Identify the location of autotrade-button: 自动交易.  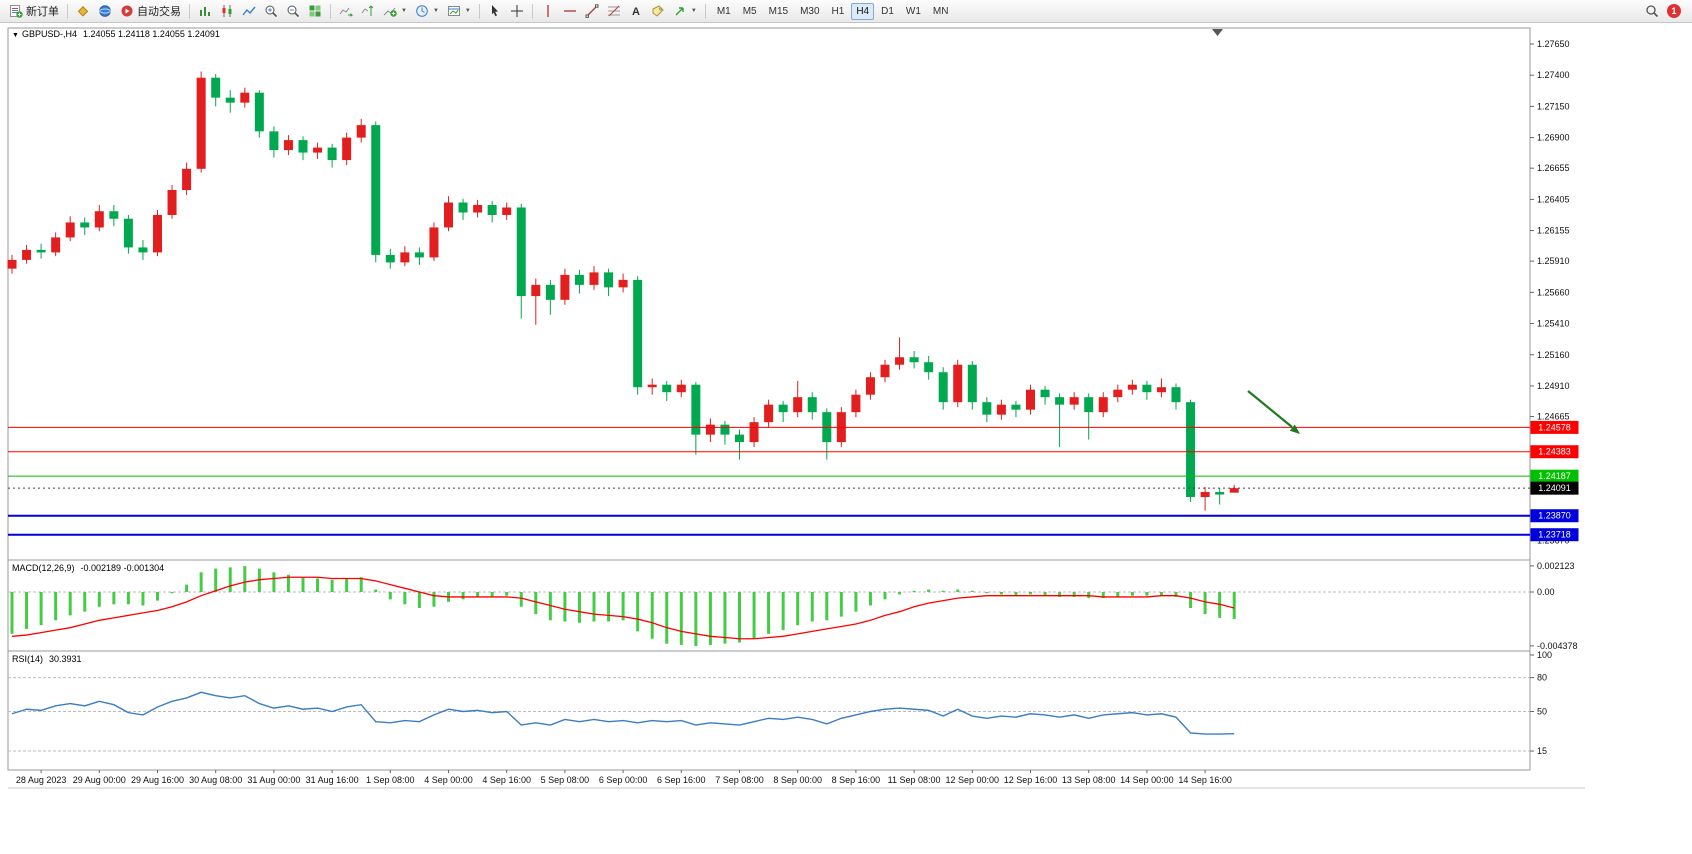
(150, 11).